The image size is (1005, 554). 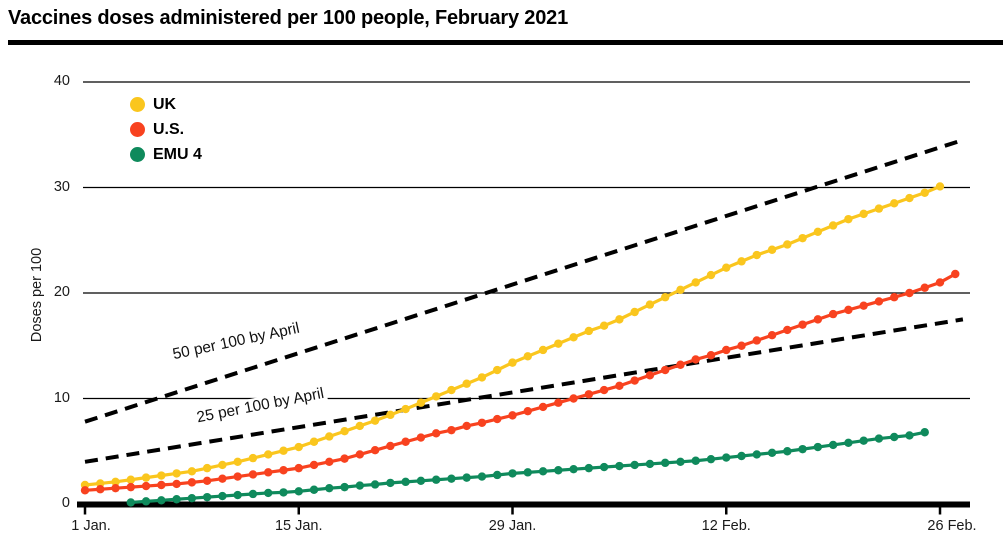 I want to click on legend-label-uk: UK, so click(x=165, y=104).